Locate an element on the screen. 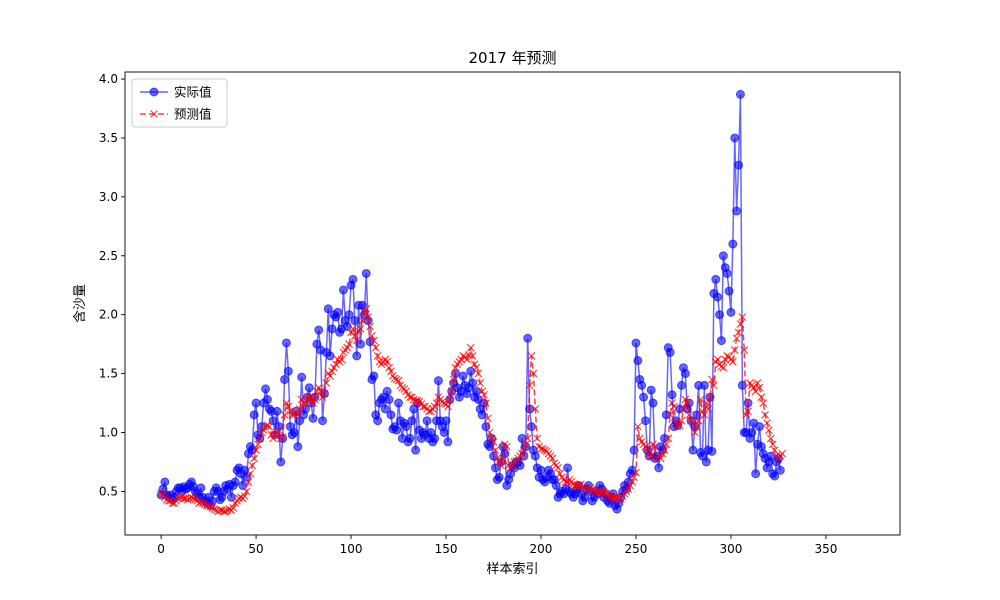  x-axis-title: 样本索引 is located at coordinates (512, 569).